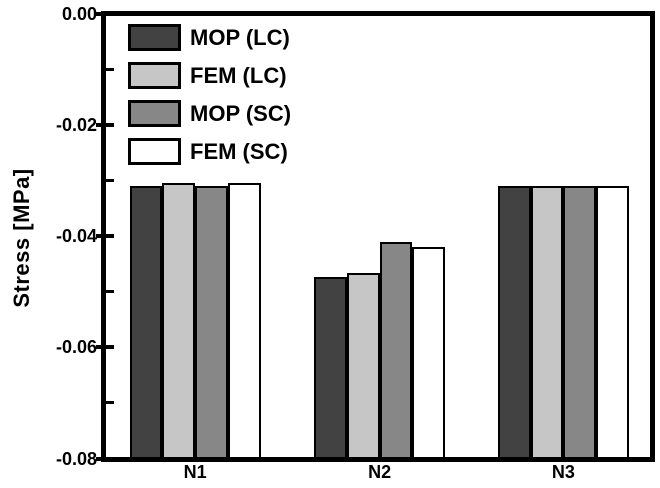 The width and height of the screenshot is (660, 488). What do you see at coordinates (76, 347) in the screenshot?
I see `y-tick-label: -0.06` at bounding box center [76, 347].